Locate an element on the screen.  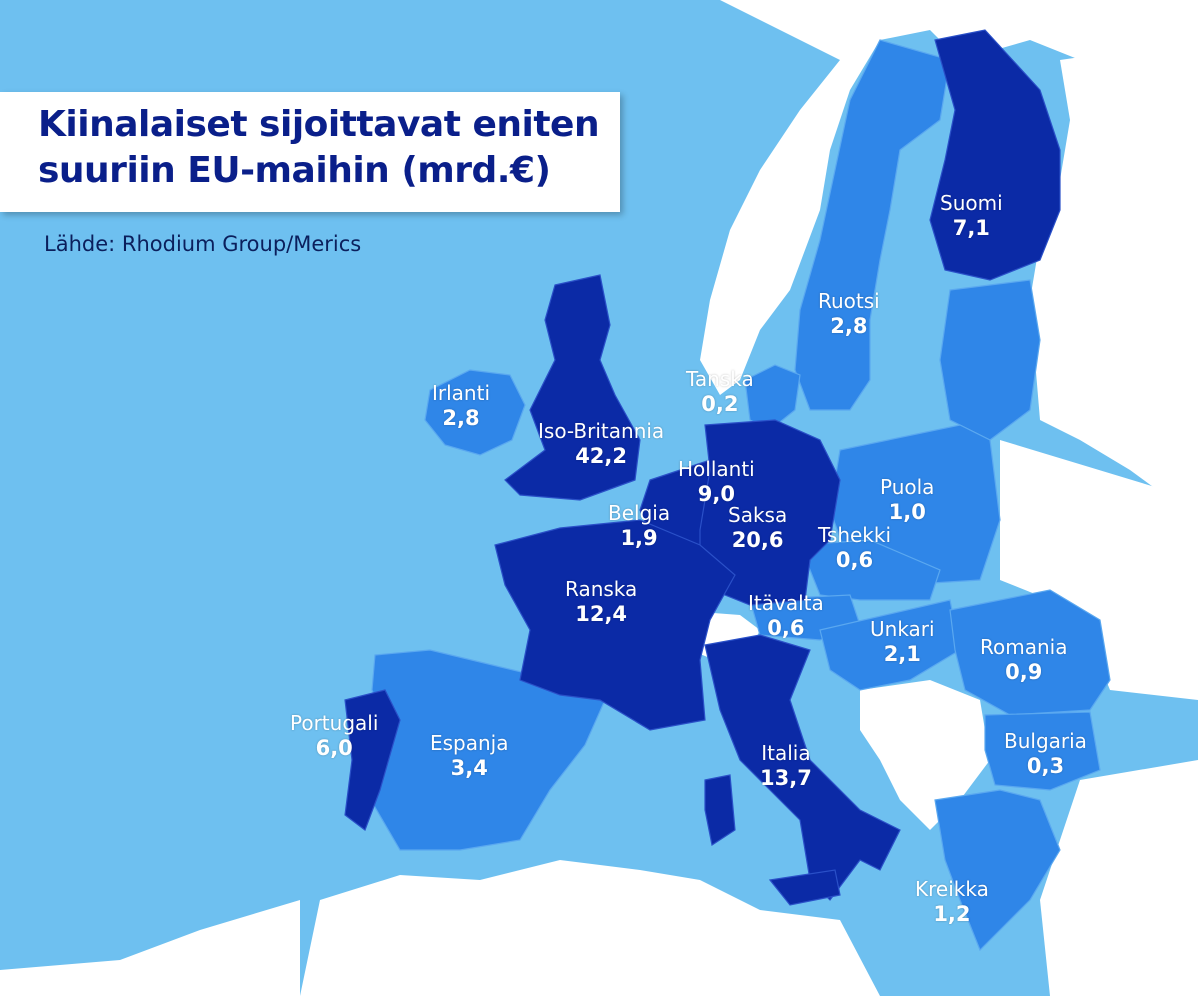
country-name: Tshekki is located at coordinates (855, 535).